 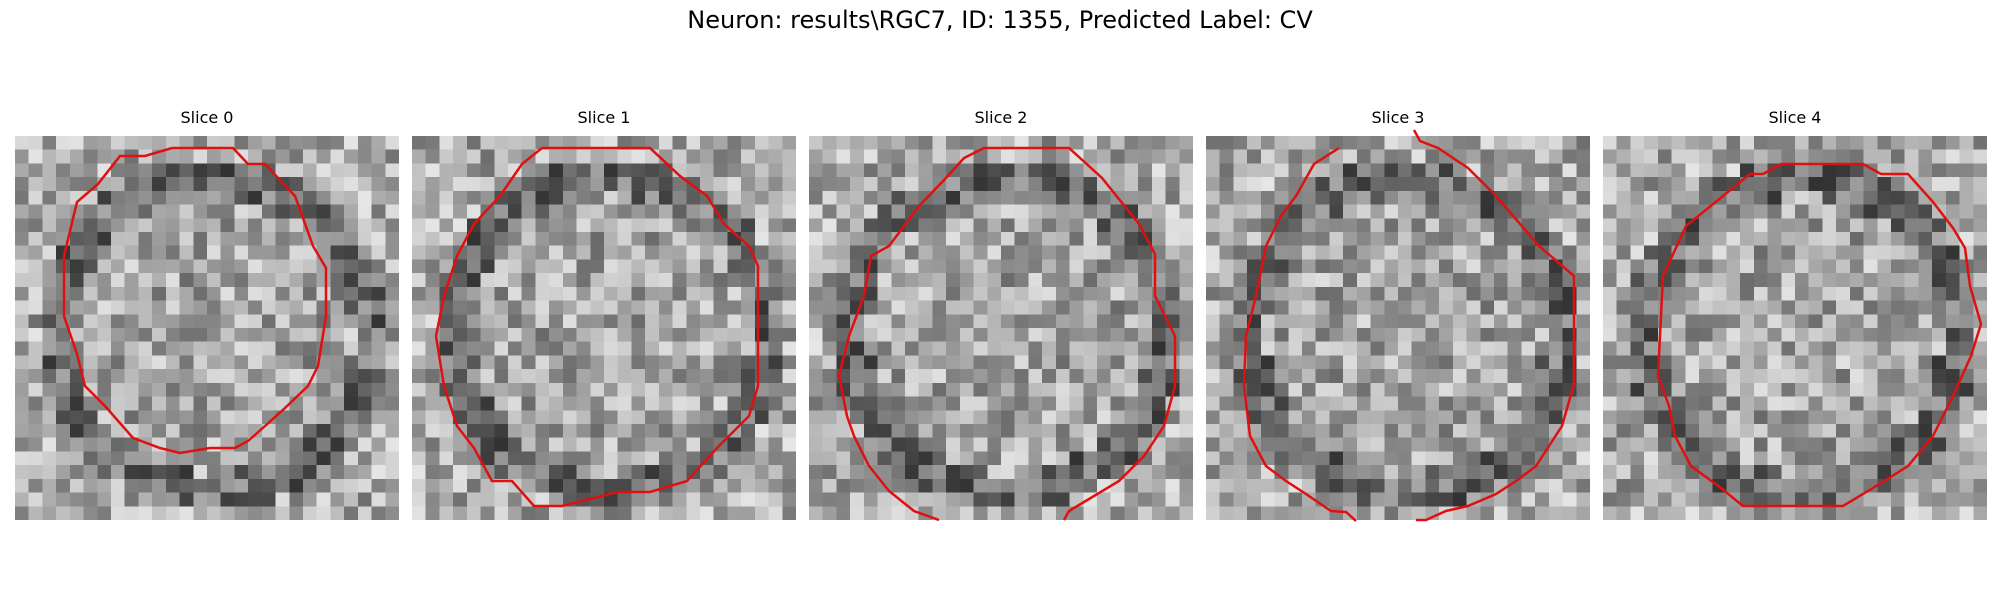 I want to click on slice-panel-1: Slice 1, so click(x=604, y=314).